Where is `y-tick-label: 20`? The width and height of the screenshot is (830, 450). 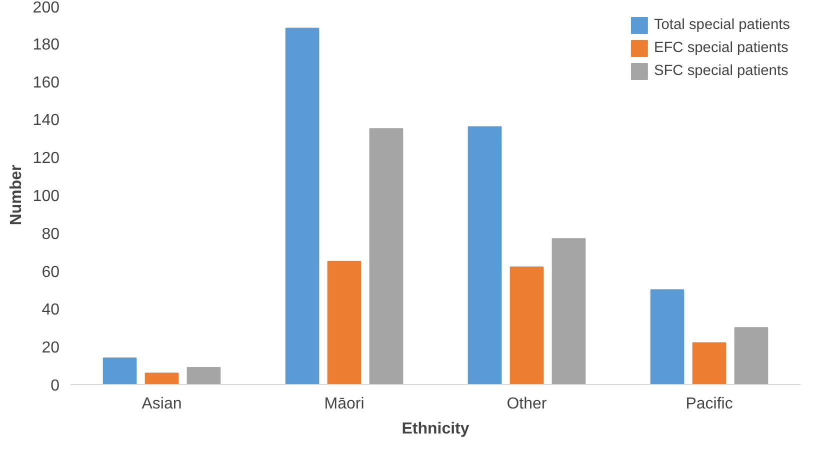
y-tick-label: 20 is located at coordinates (51, 348).